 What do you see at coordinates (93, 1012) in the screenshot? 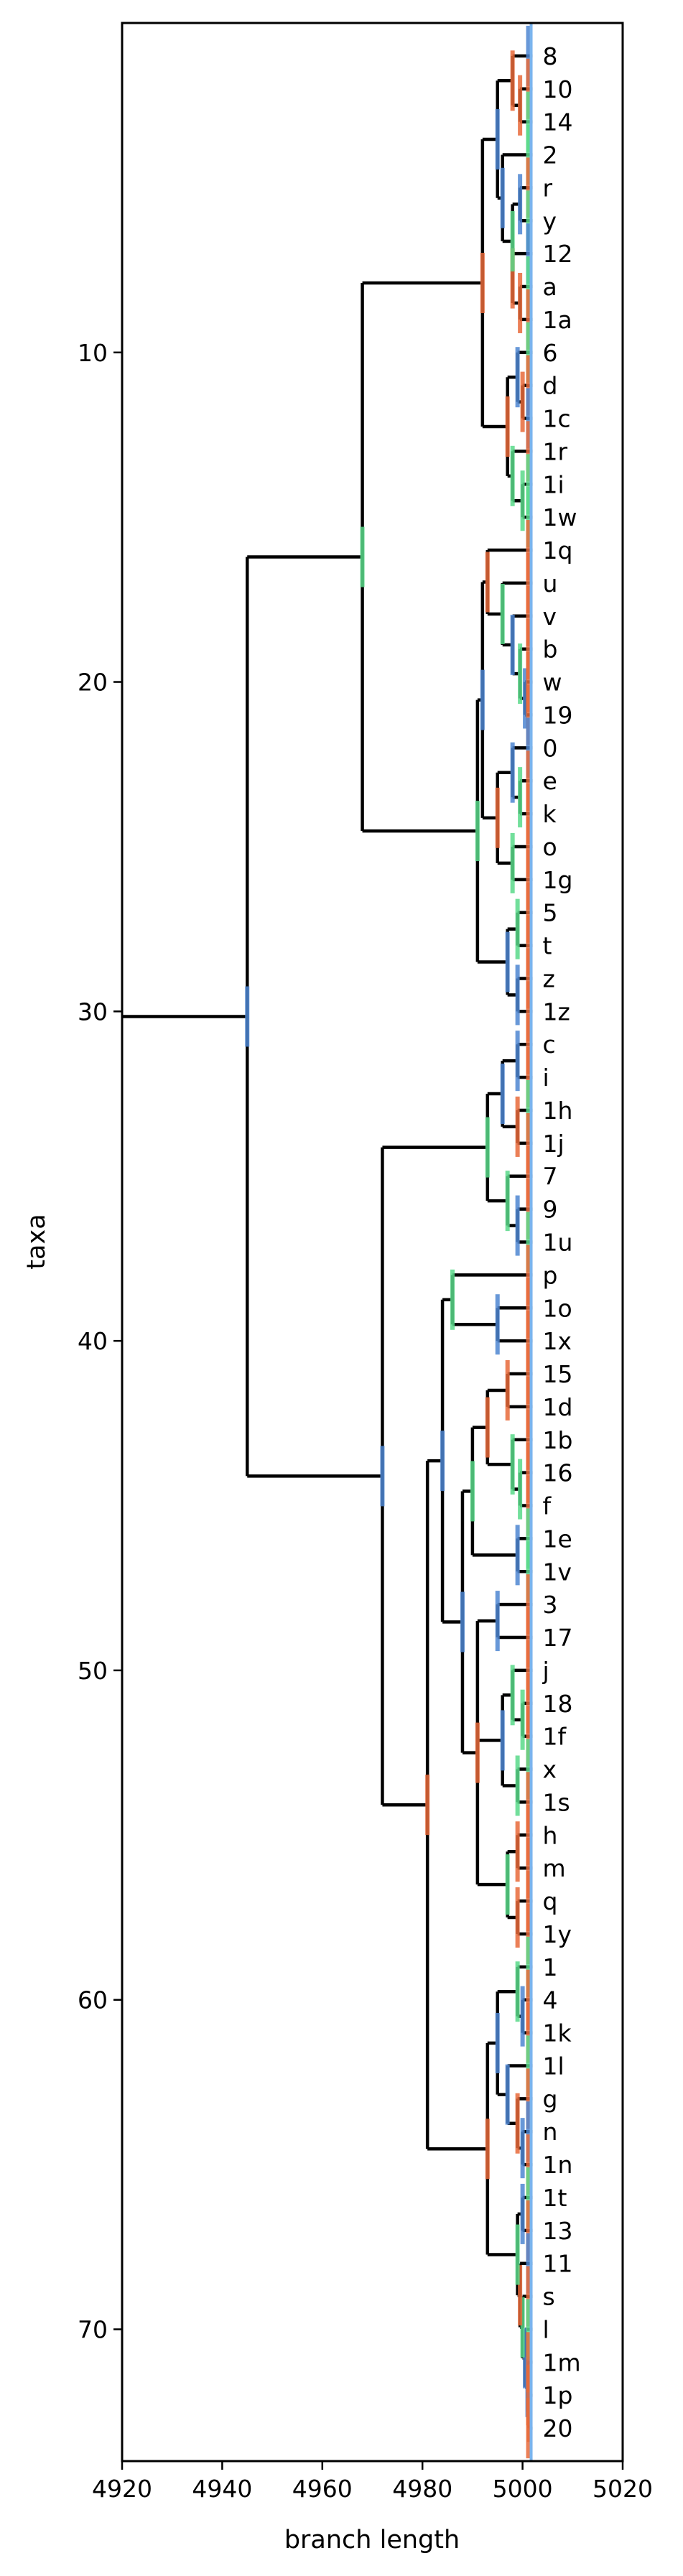
I see `y-tick-label: 30` at bounding box center [93, 1012].